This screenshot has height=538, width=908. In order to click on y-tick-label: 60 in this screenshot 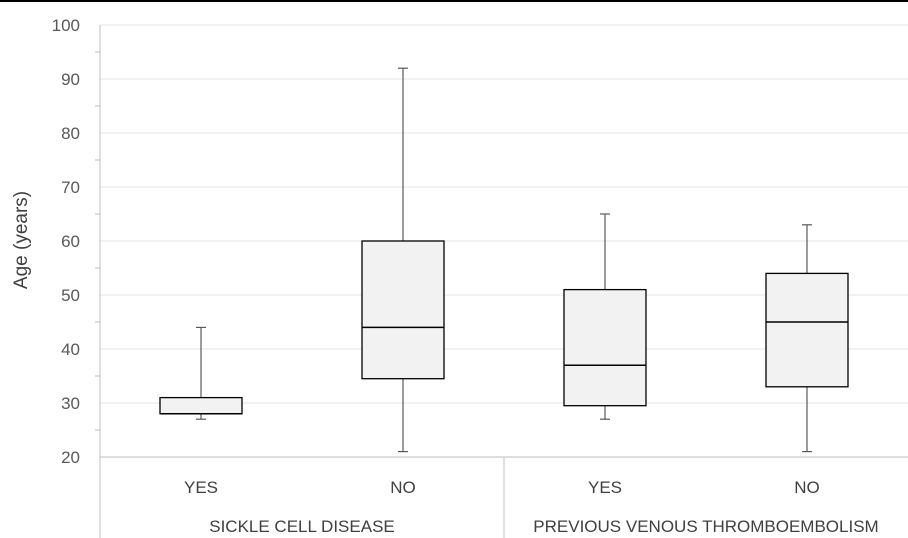, I will do `click(70, 241)`.